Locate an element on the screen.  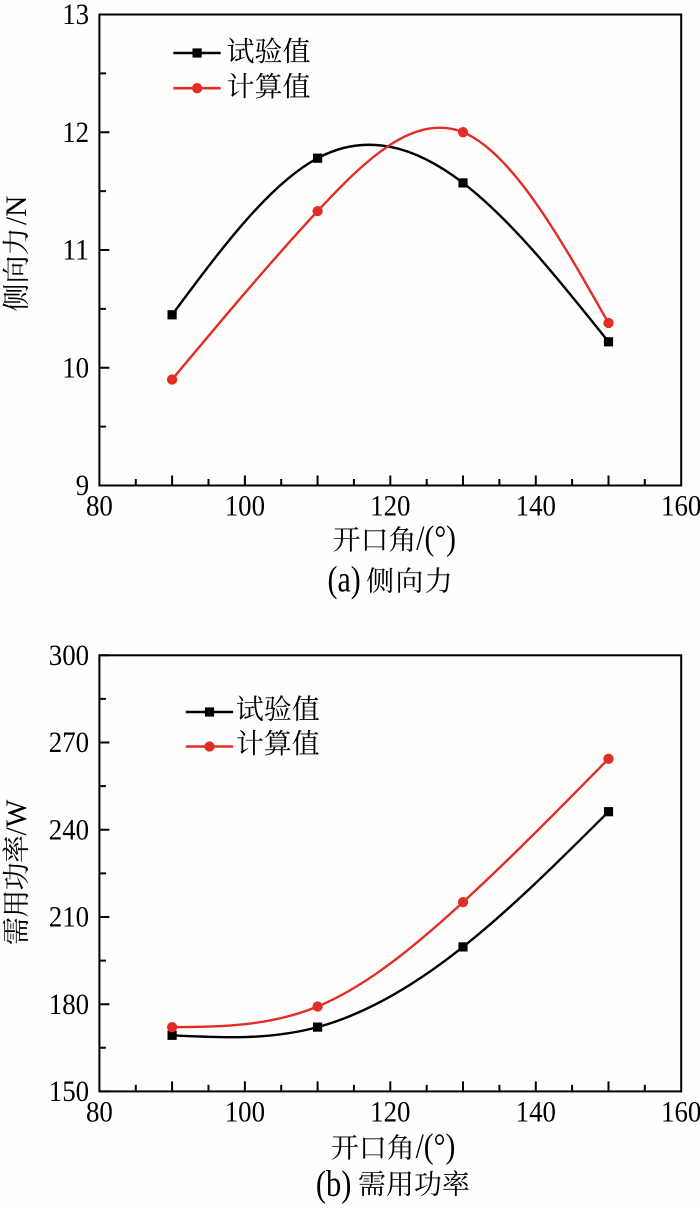
svg-text: 180 is located at coordinates (69, 1005).